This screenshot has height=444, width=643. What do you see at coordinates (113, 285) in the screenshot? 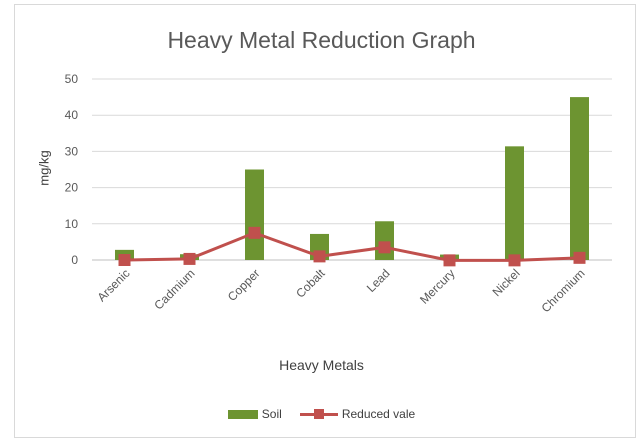
I see `x-tick-label: Arsenic` at bounding box center [113, 285].